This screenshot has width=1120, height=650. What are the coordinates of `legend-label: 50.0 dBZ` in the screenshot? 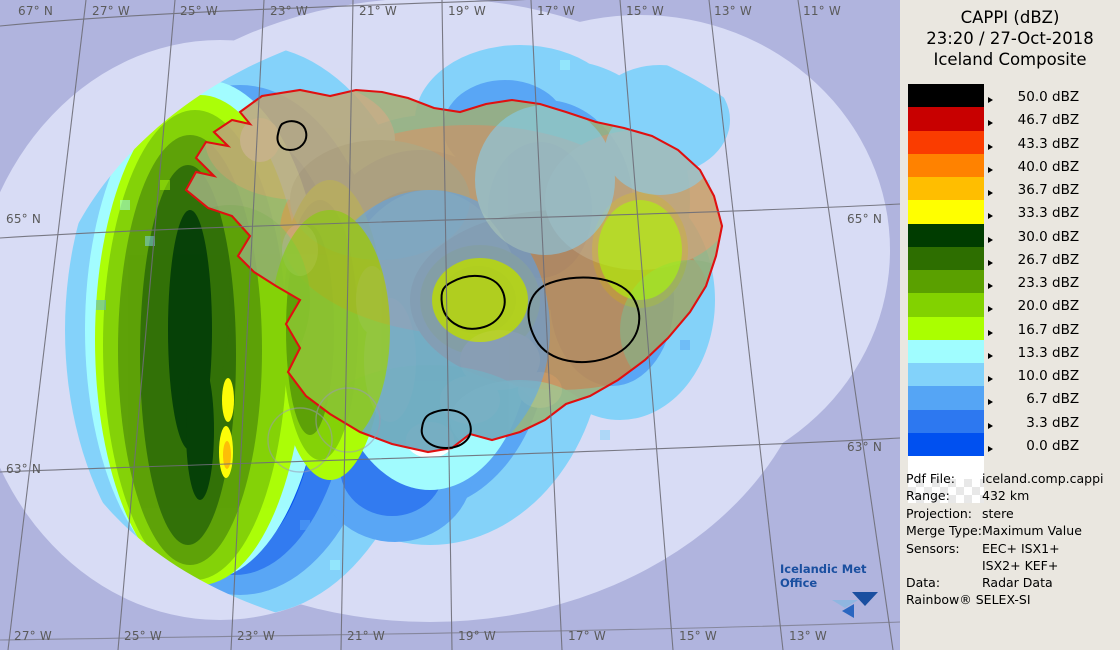 It's located at (1048, 97).